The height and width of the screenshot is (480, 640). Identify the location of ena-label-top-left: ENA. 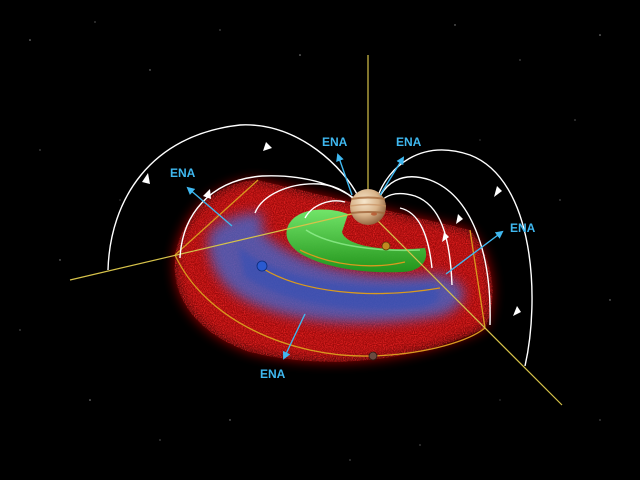
(183, 173).